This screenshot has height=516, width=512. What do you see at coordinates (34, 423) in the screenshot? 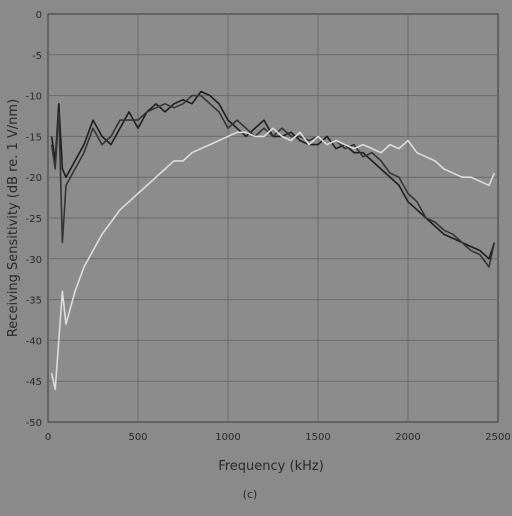
I see `y-tick-label: -50` at bounding box center [34, 423].